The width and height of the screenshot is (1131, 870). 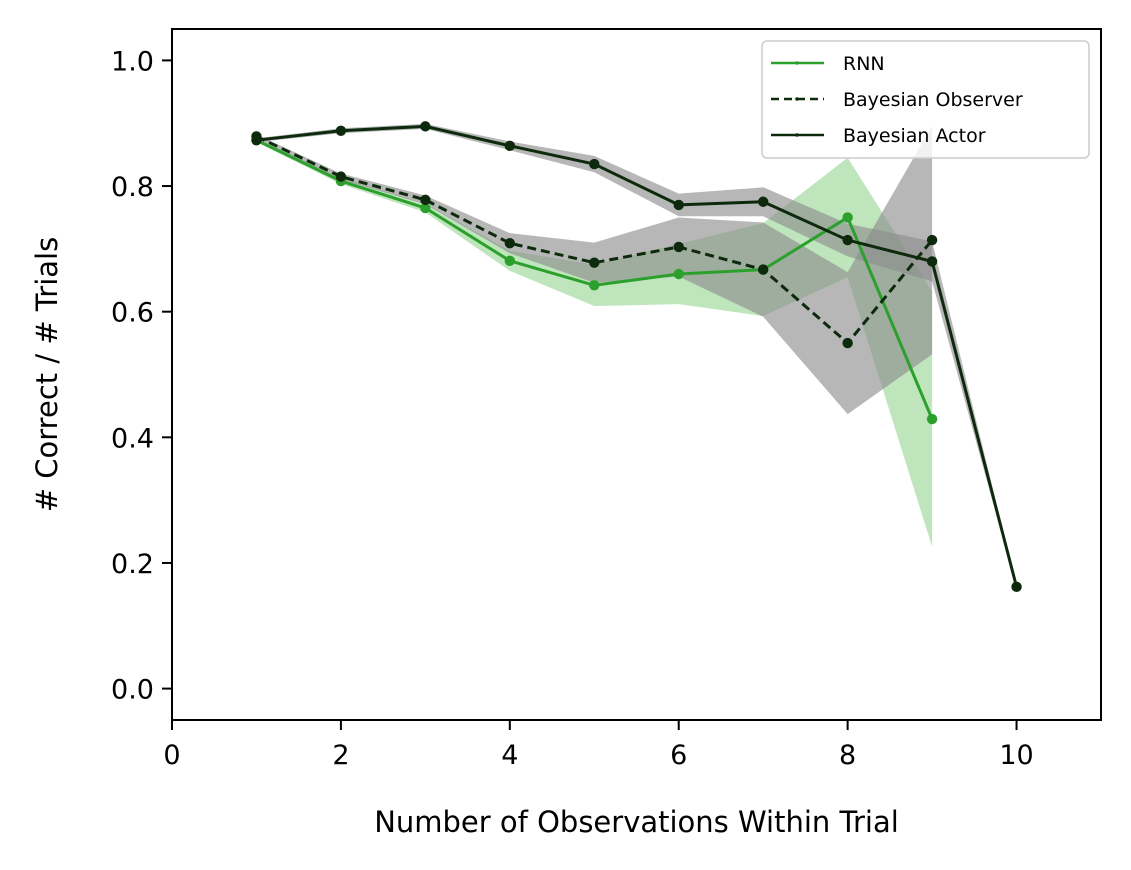 What do you see at coordinates (171, 755) in the screenshot?
I see `x-tick-label-0: 0` at bounding box center [171, 755].